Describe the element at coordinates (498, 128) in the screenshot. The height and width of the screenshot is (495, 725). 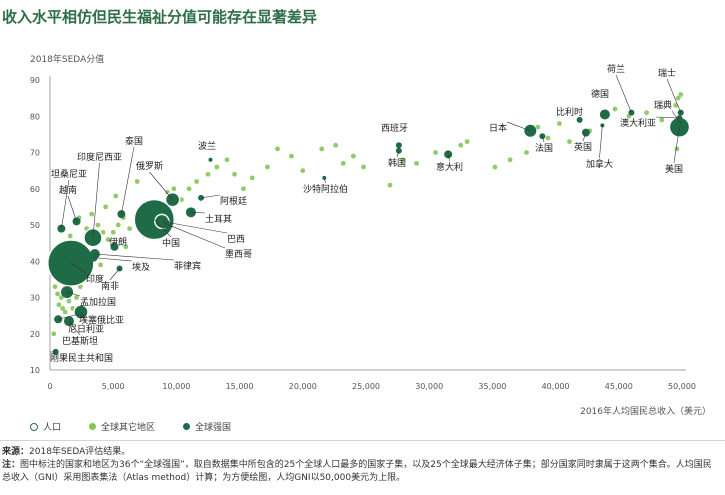
I see `country-label: 日本` at that location.